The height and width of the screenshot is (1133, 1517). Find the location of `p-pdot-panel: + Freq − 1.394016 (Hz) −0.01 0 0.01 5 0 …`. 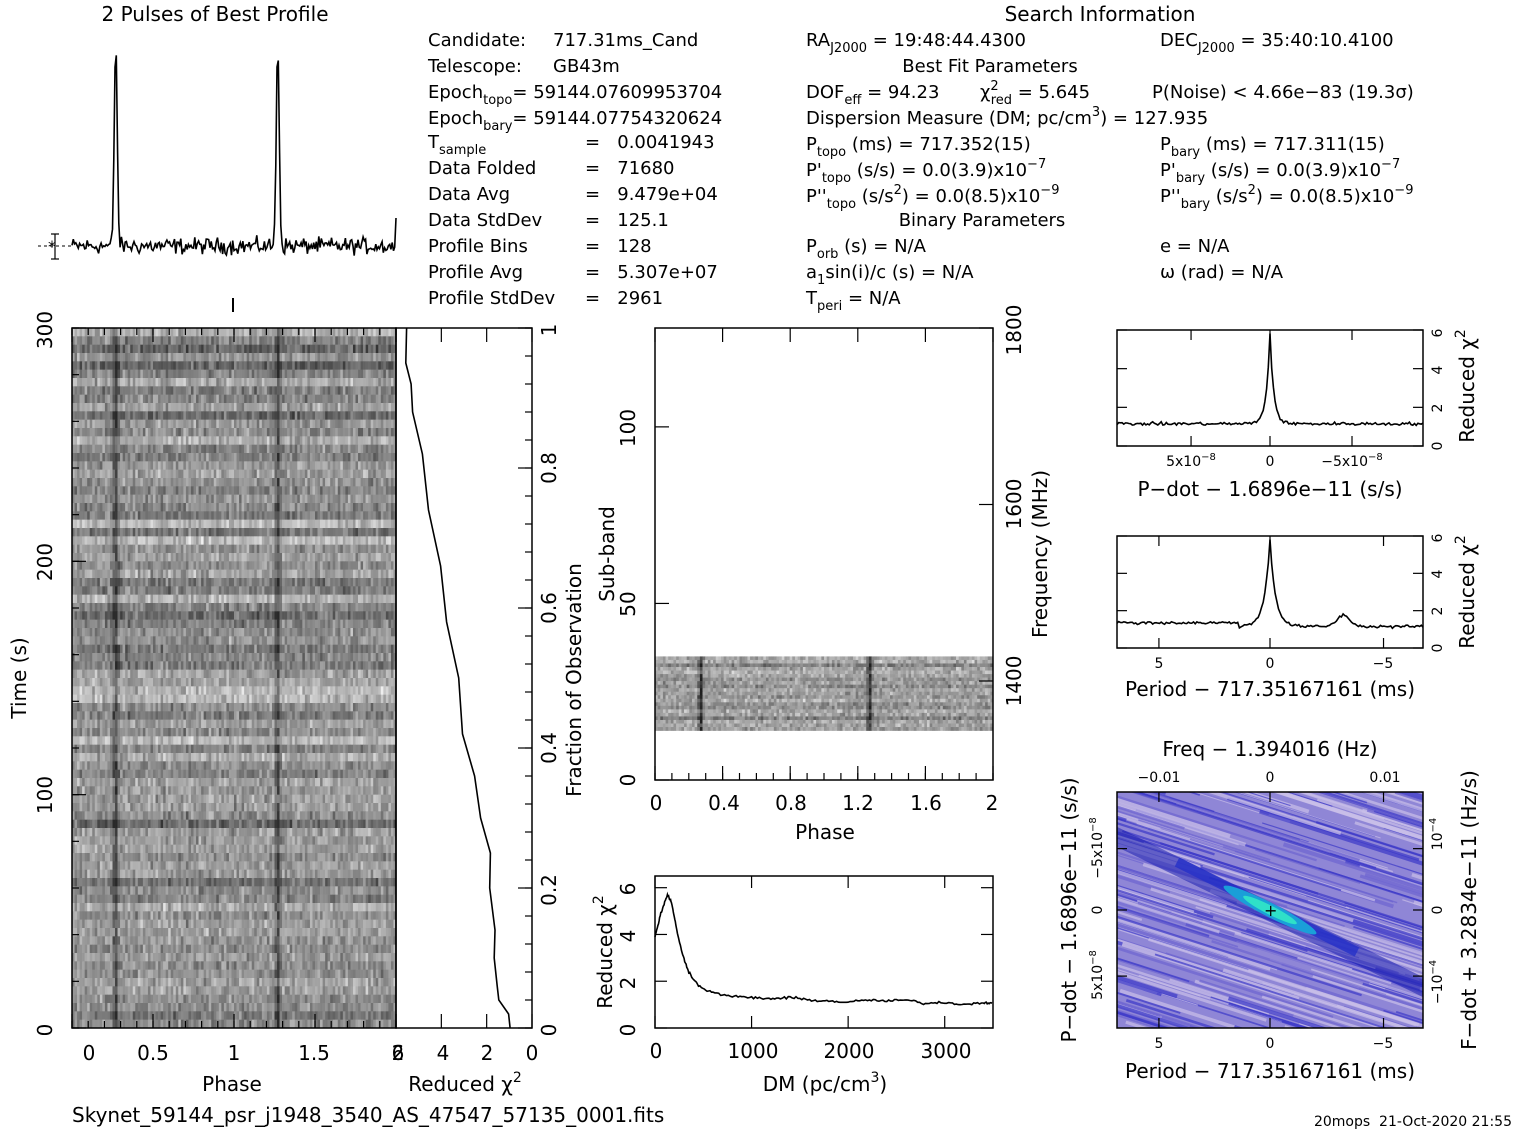

p-pdot-panel: + Freq − 1.394016 (Hz) −0.01 0 0.01 5 0 … is located at coordinates (1269, 910).